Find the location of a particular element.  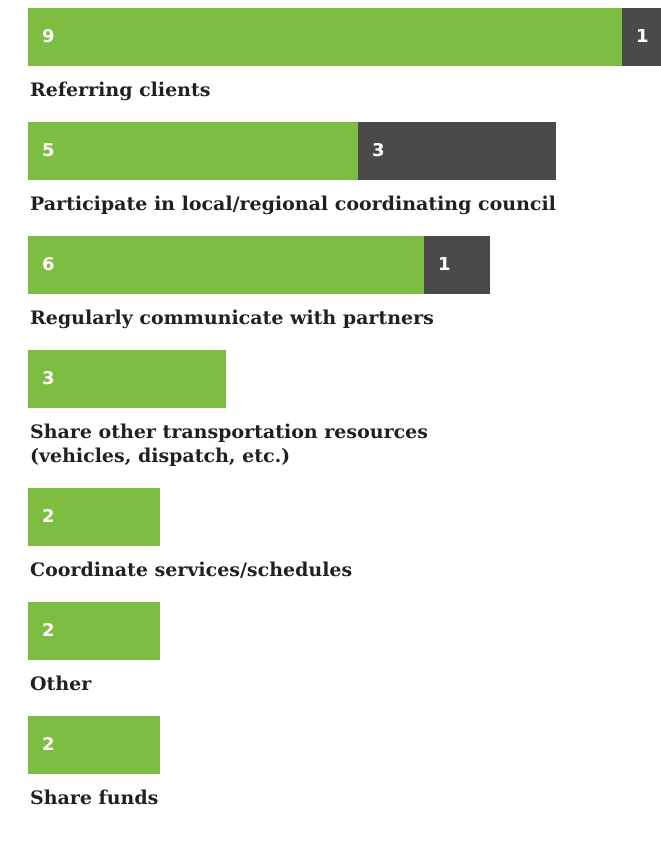

category-label: Referring clients is located at coordinates (120, 90).